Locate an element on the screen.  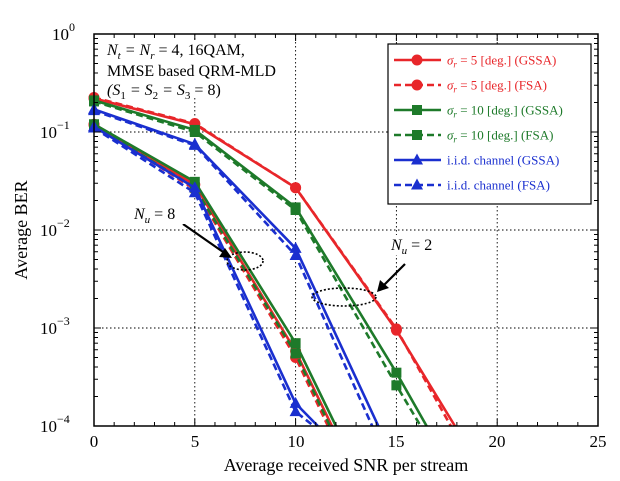
y-tick-label: 10⁻¹ is located at coordinates (55, 130).